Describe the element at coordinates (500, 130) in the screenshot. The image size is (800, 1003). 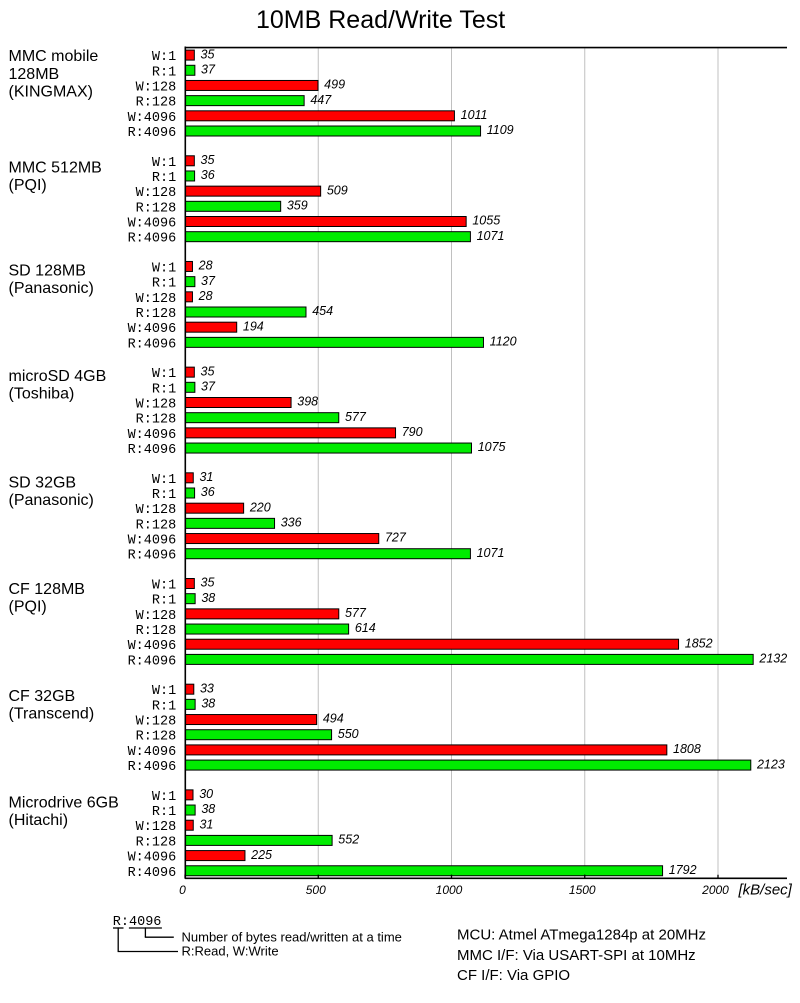
I see `svg-text: 1109` at that location.